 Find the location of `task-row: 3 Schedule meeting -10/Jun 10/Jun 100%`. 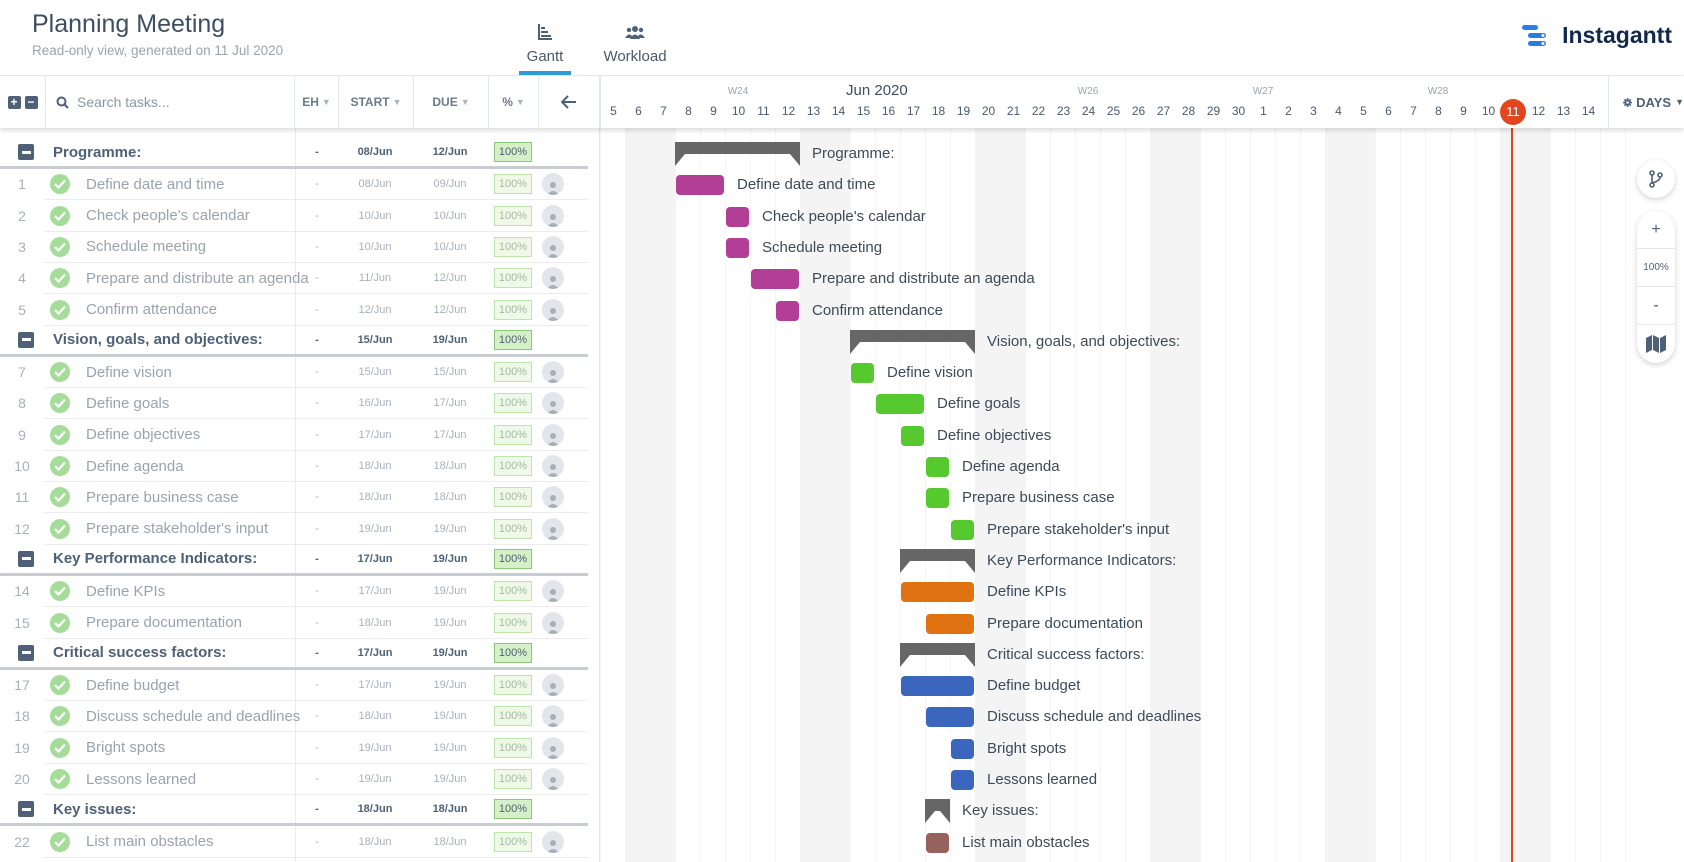

task-row: 3 Schedule meeting -10/Jun 10/Jun 100% is located at coordinates (303, 247).